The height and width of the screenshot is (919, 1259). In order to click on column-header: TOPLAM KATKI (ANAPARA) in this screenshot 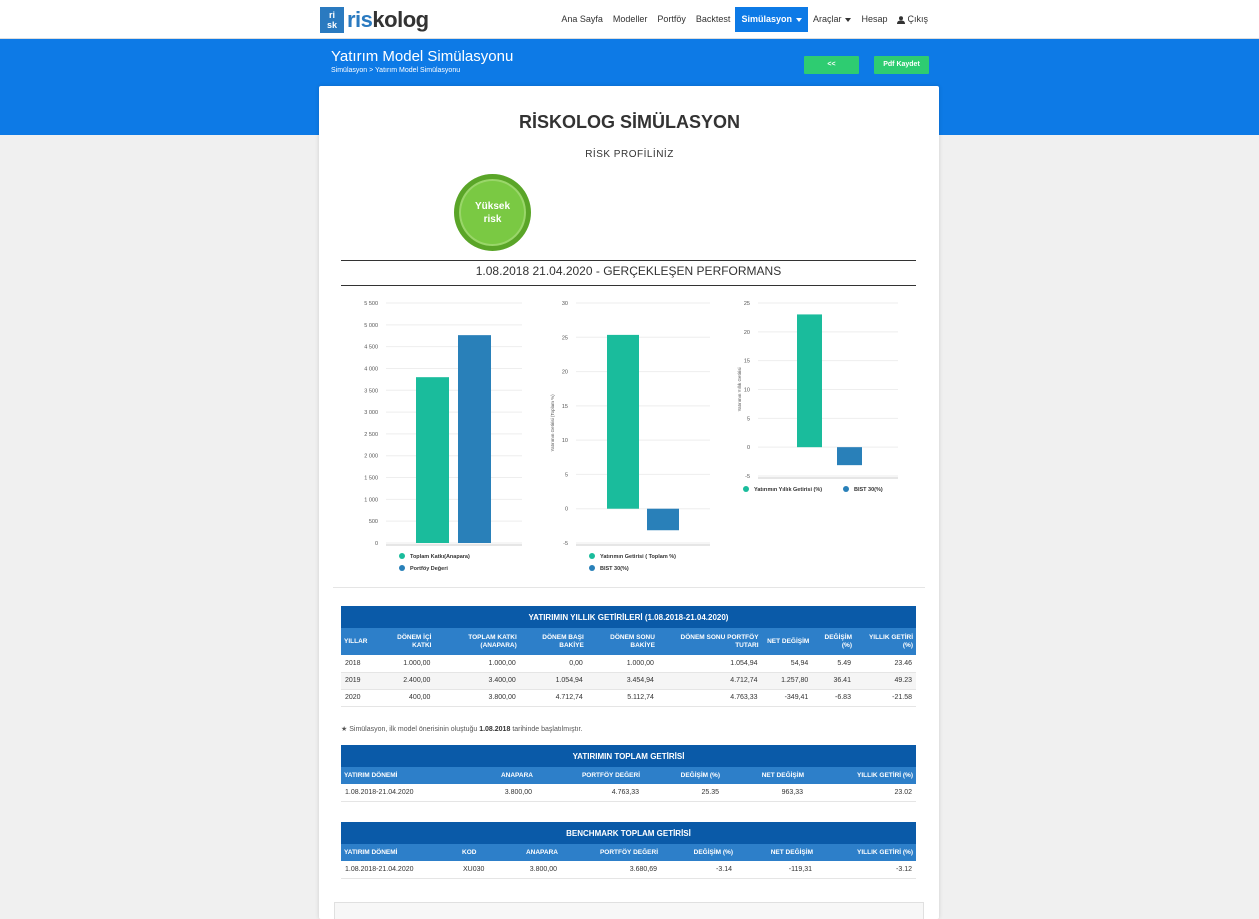, I will do `click(477, 641)`.